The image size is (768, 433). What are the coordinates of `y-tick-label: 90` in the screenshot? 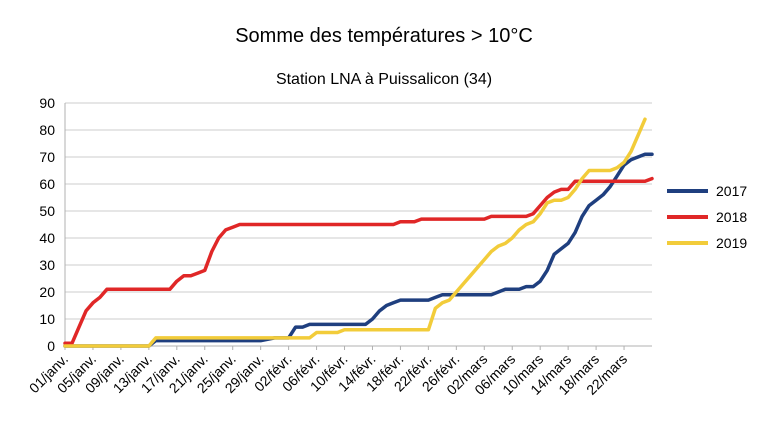 It's located at (47, 103).